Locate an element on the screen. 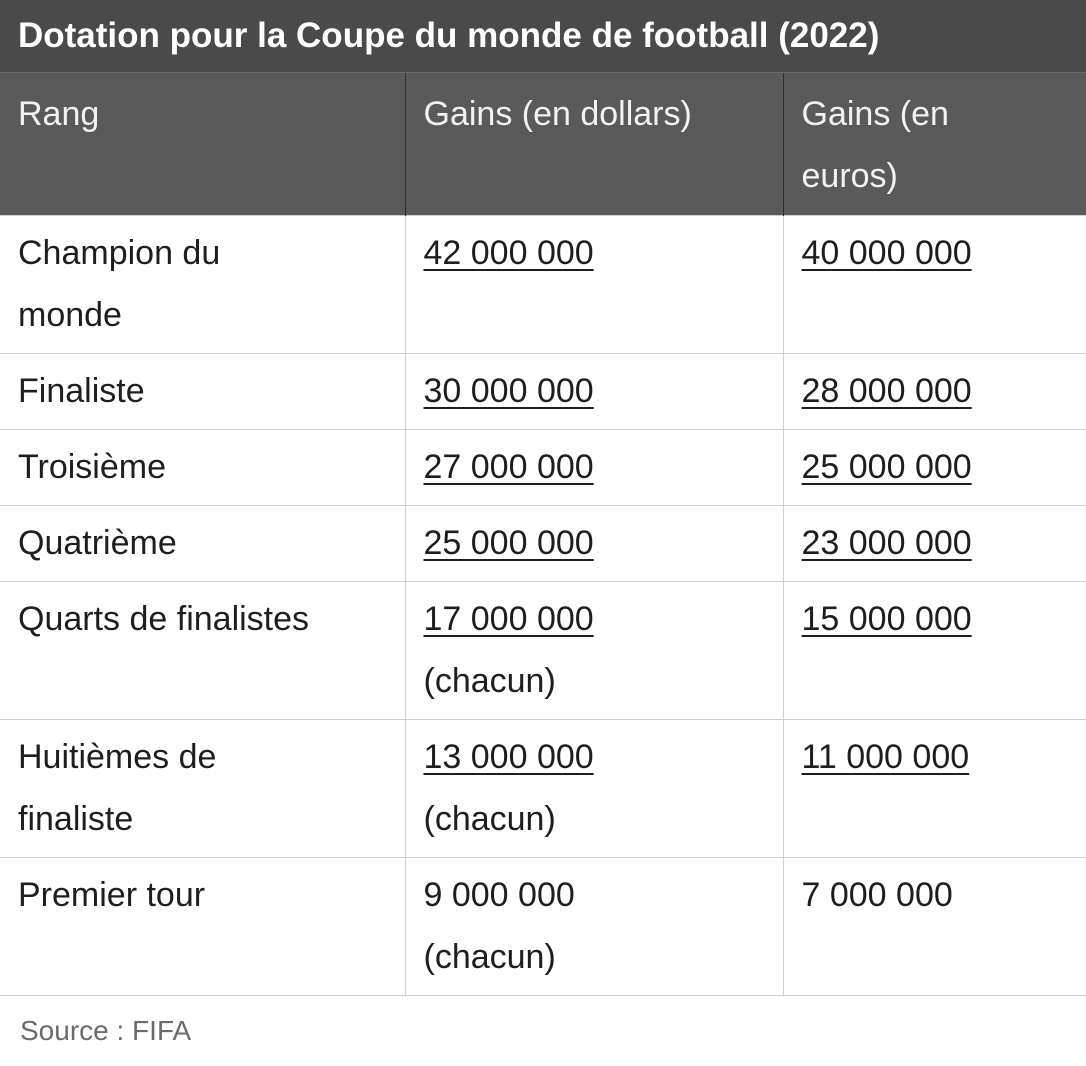  usd-cell: 17 000 000 (chacun) is located at coordinates (594, 651).